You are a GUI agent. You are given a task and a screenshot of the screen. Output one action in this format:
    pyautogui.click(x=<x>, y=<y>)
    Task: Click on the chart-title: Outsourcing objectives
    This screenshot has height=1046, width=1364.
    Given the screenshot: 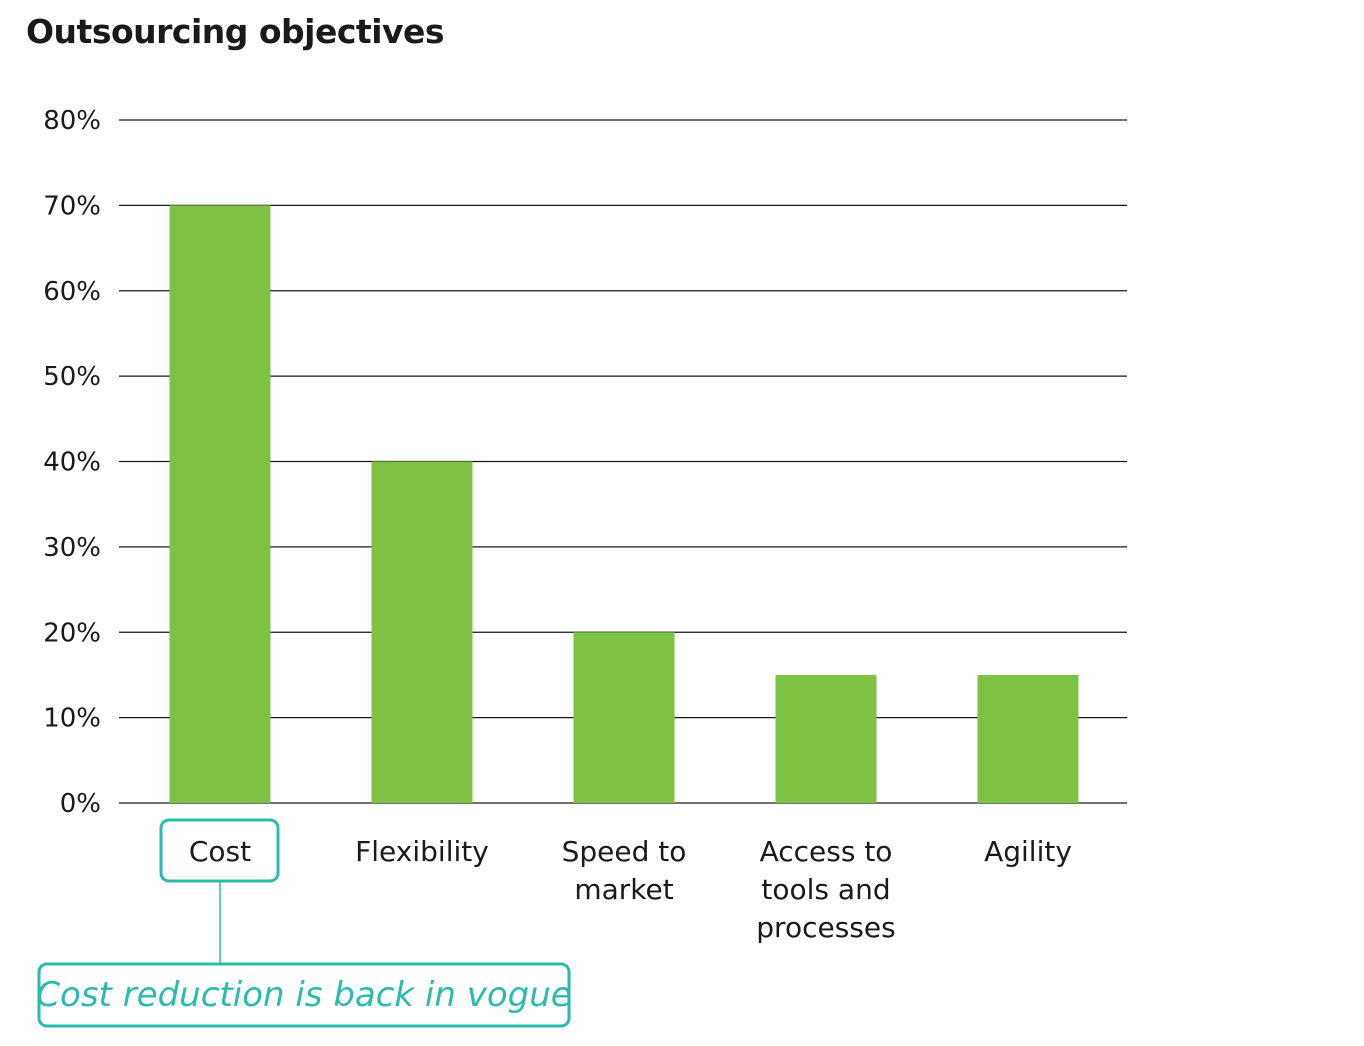 What is the action you would take?
    pyautogui.click(x=235, y=31)
    